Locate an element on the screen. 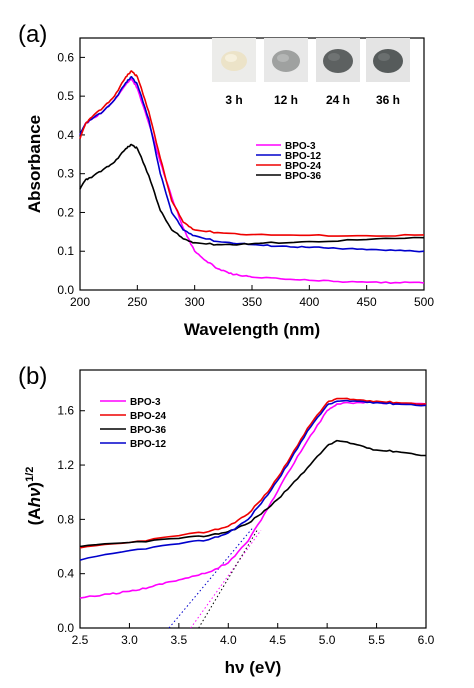 Image resolution: width=474 pixels, height=688 pixels. panel-b-x-tick-label: 4.0 is located at coordinates (228, 640).